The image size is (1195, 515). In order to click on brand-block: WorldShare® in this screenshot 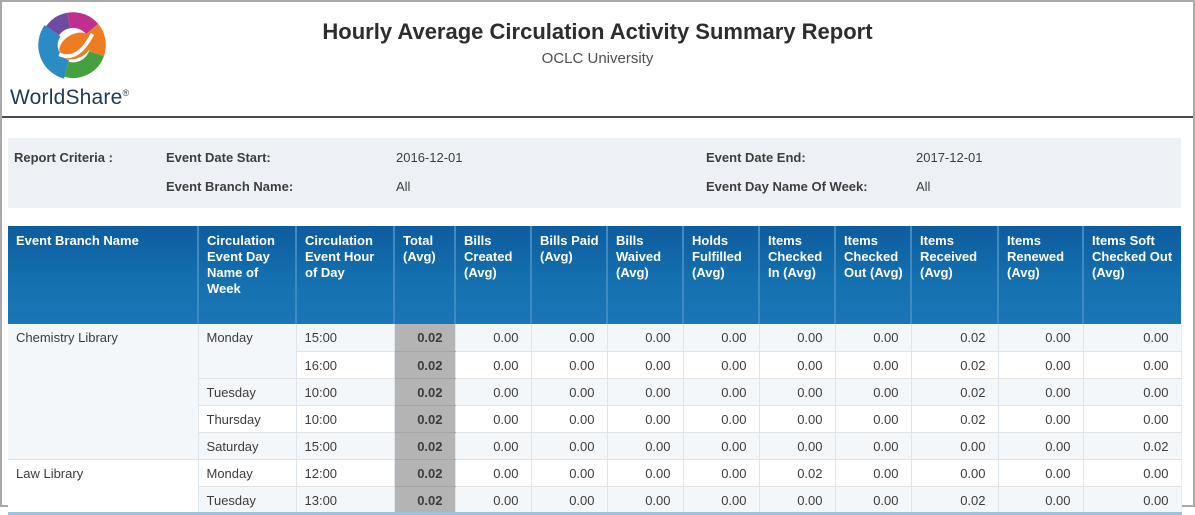, I will do `click(95, 59)`.